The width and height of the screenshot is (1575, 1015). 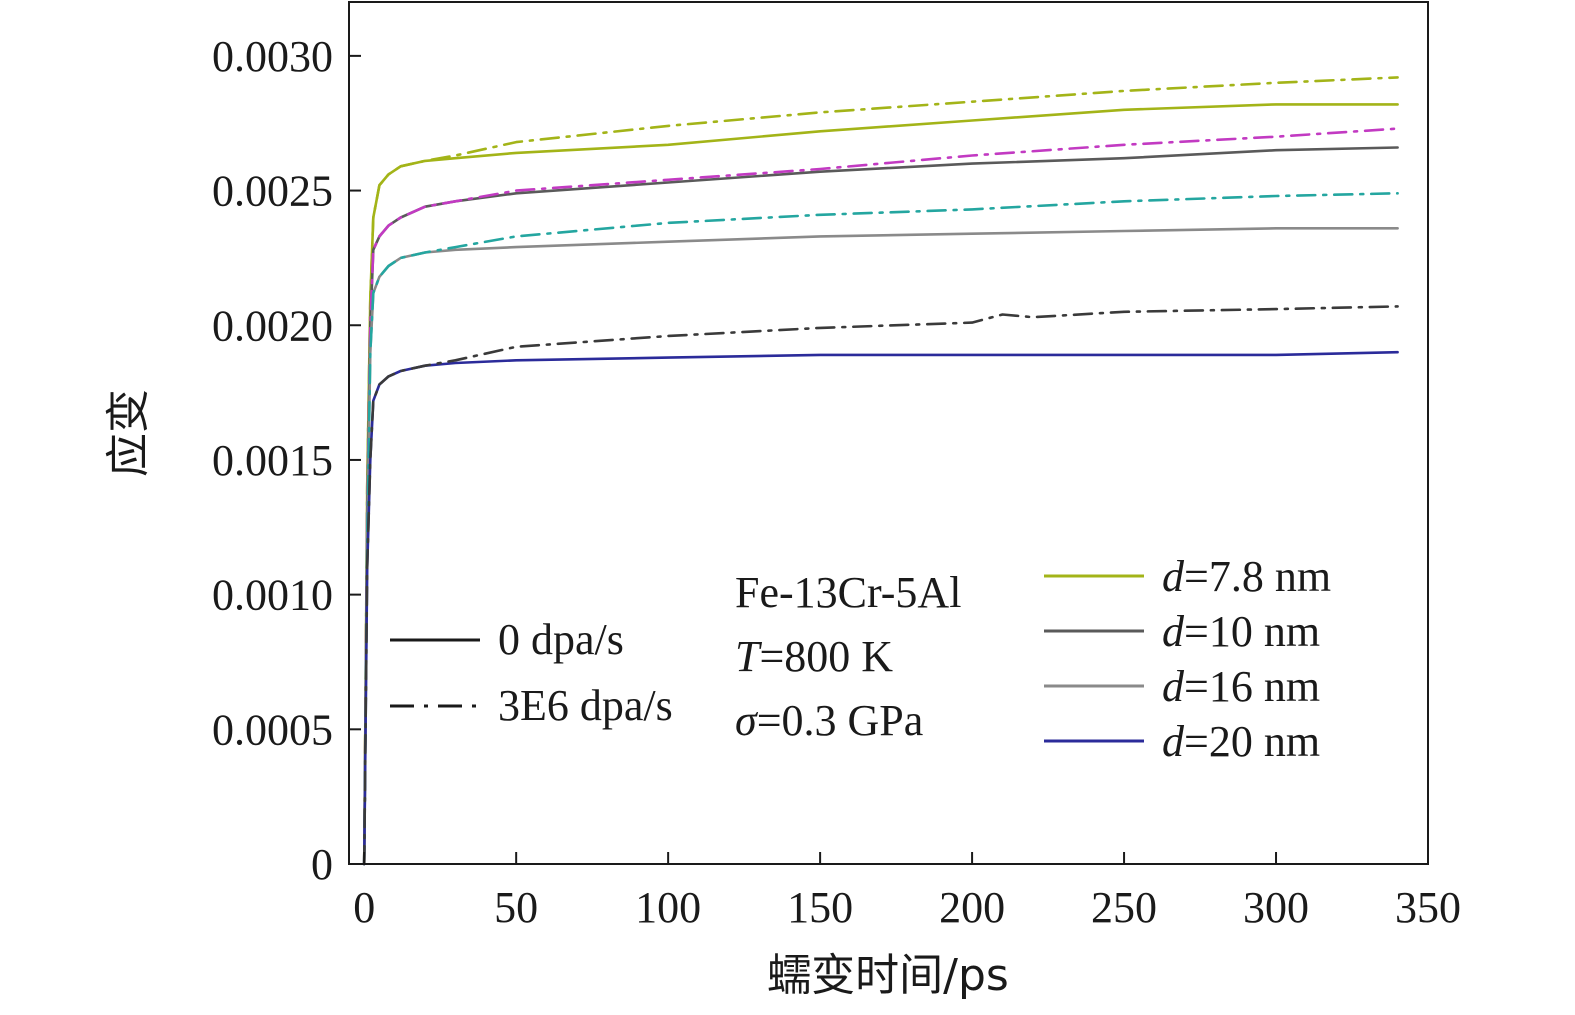 What do you see at coordinates (826, 656) in the screenshot?
I see `annotation-temperature-value: =800 K` at bounding box center [826, 656].